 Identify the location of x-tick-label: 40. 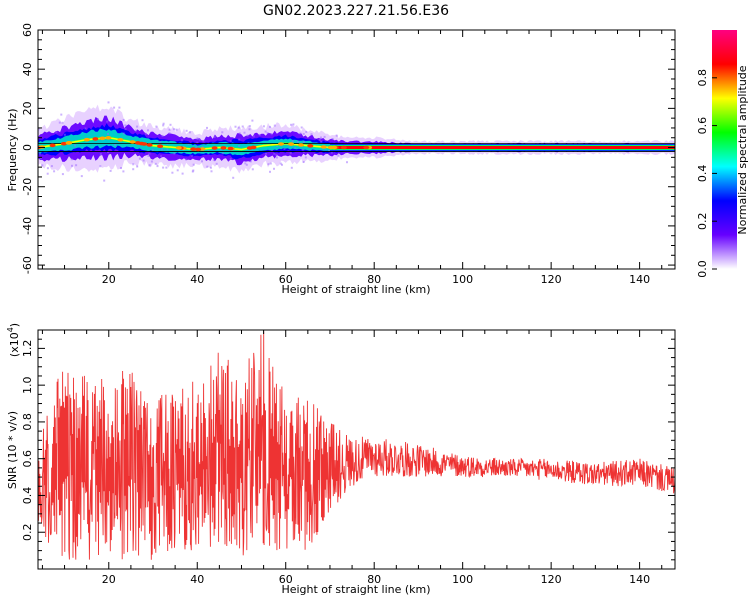
(197, 579).